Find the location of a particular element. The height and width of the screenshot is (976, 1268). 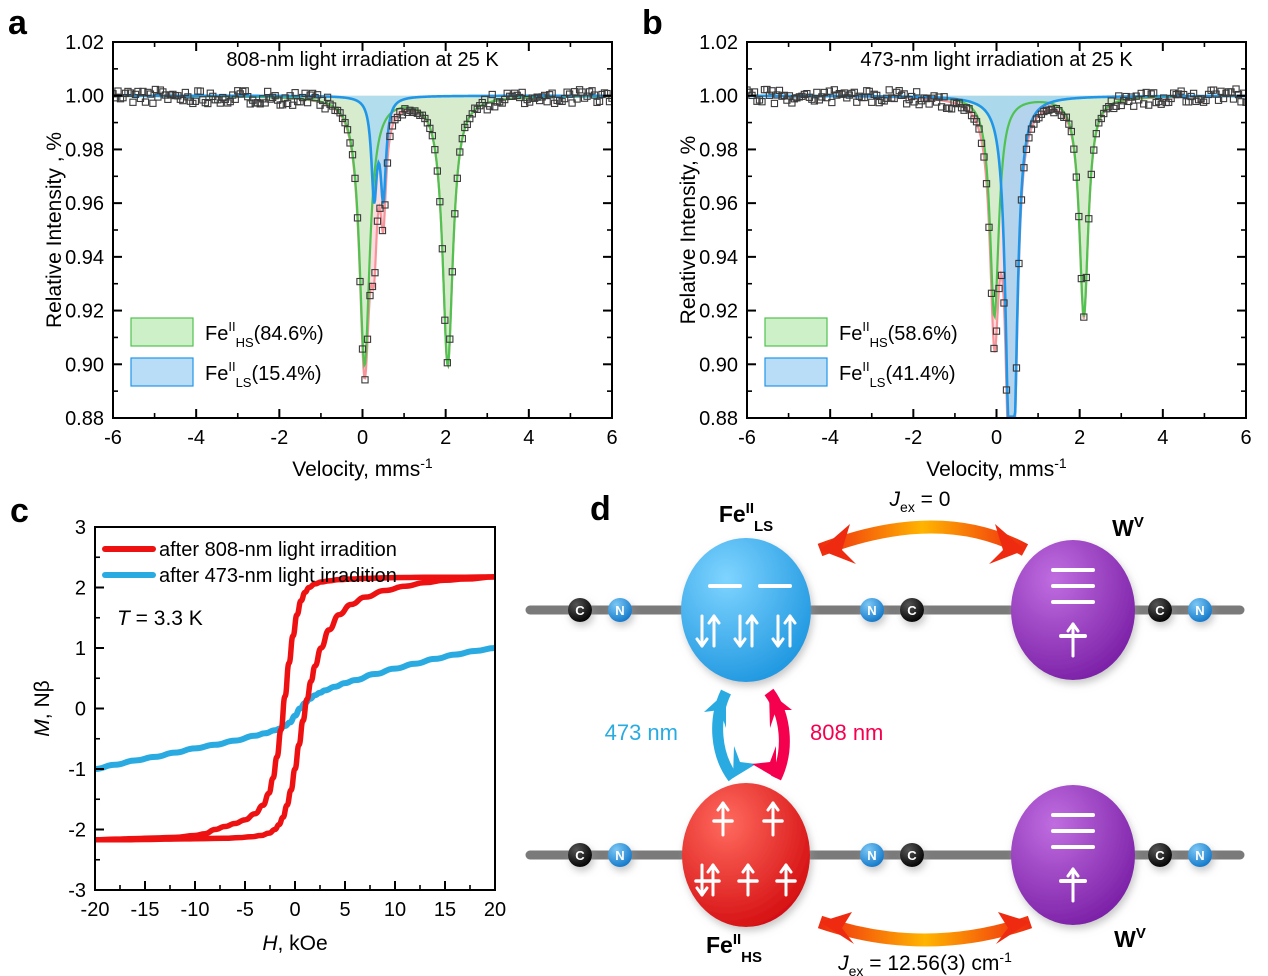

legend: FeIIHS(84.6%) FeIILS(15.4%) is located at coordinates (227, 353).